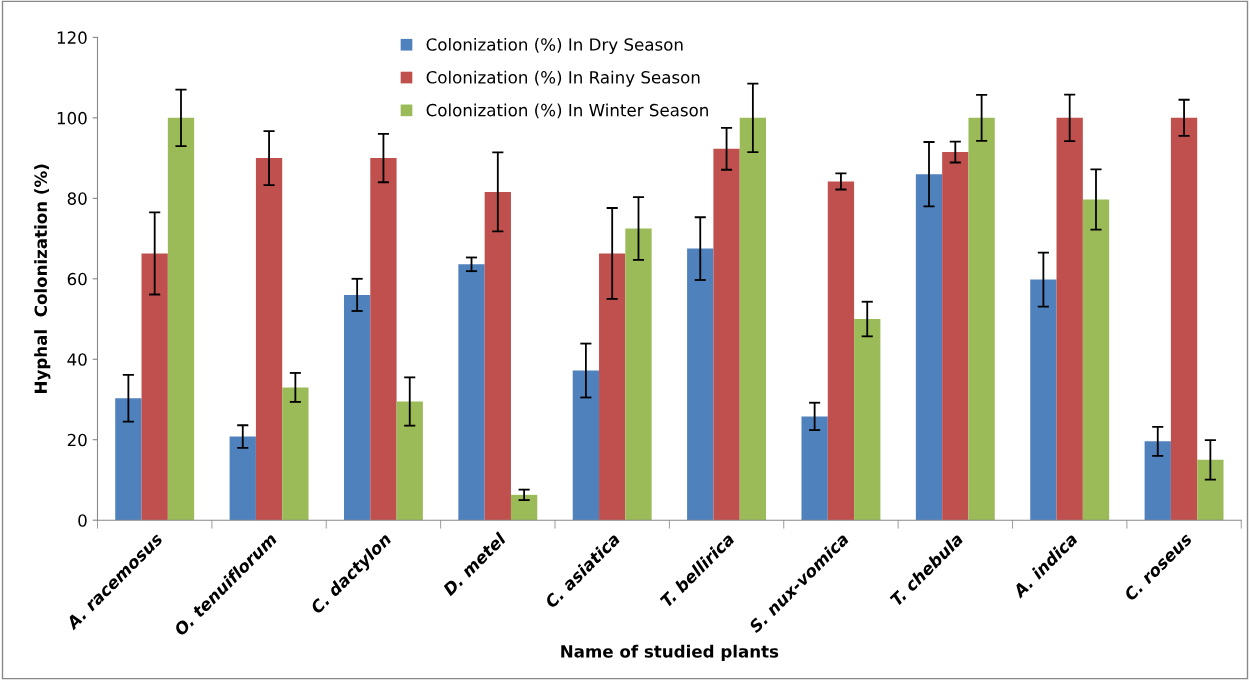 The image size is (1250, 680). I want to click on legend-label: Colonization (%) In Dry Season, so click(554, 46).